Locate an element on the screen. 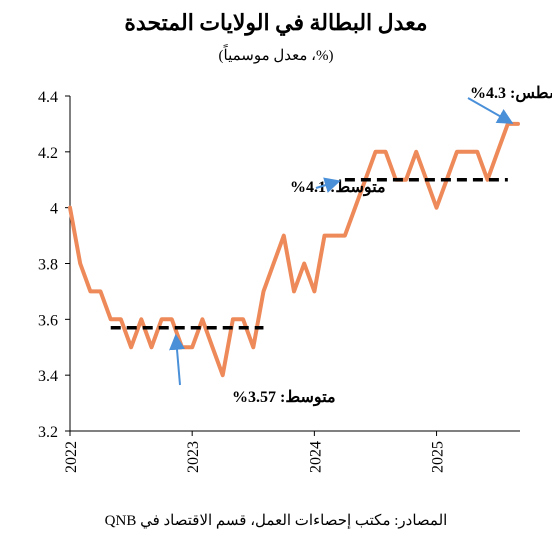  x-tick-label: 2025 is located at coordinates (438, 457).